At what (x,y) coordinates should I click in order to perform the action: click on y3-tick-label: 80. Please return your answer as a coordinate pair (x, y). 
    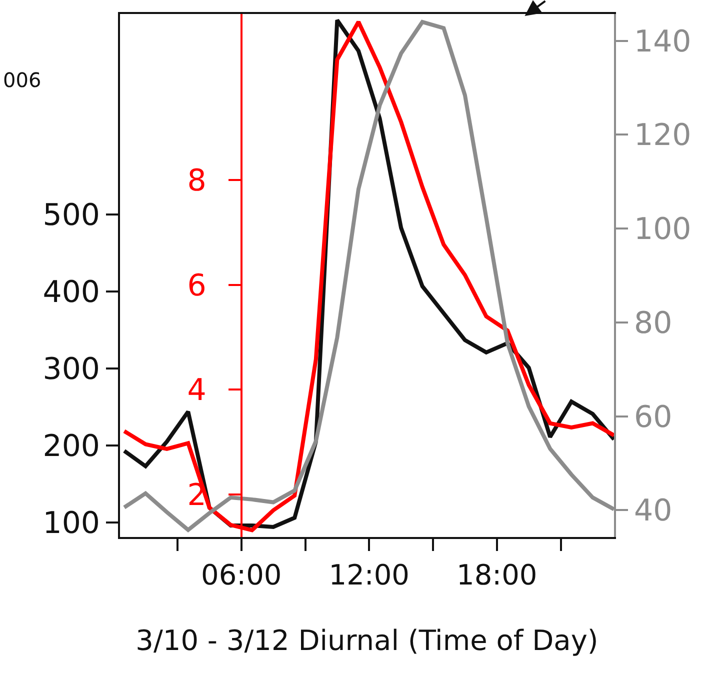
    Looking at the image, I should click on (653, 323).